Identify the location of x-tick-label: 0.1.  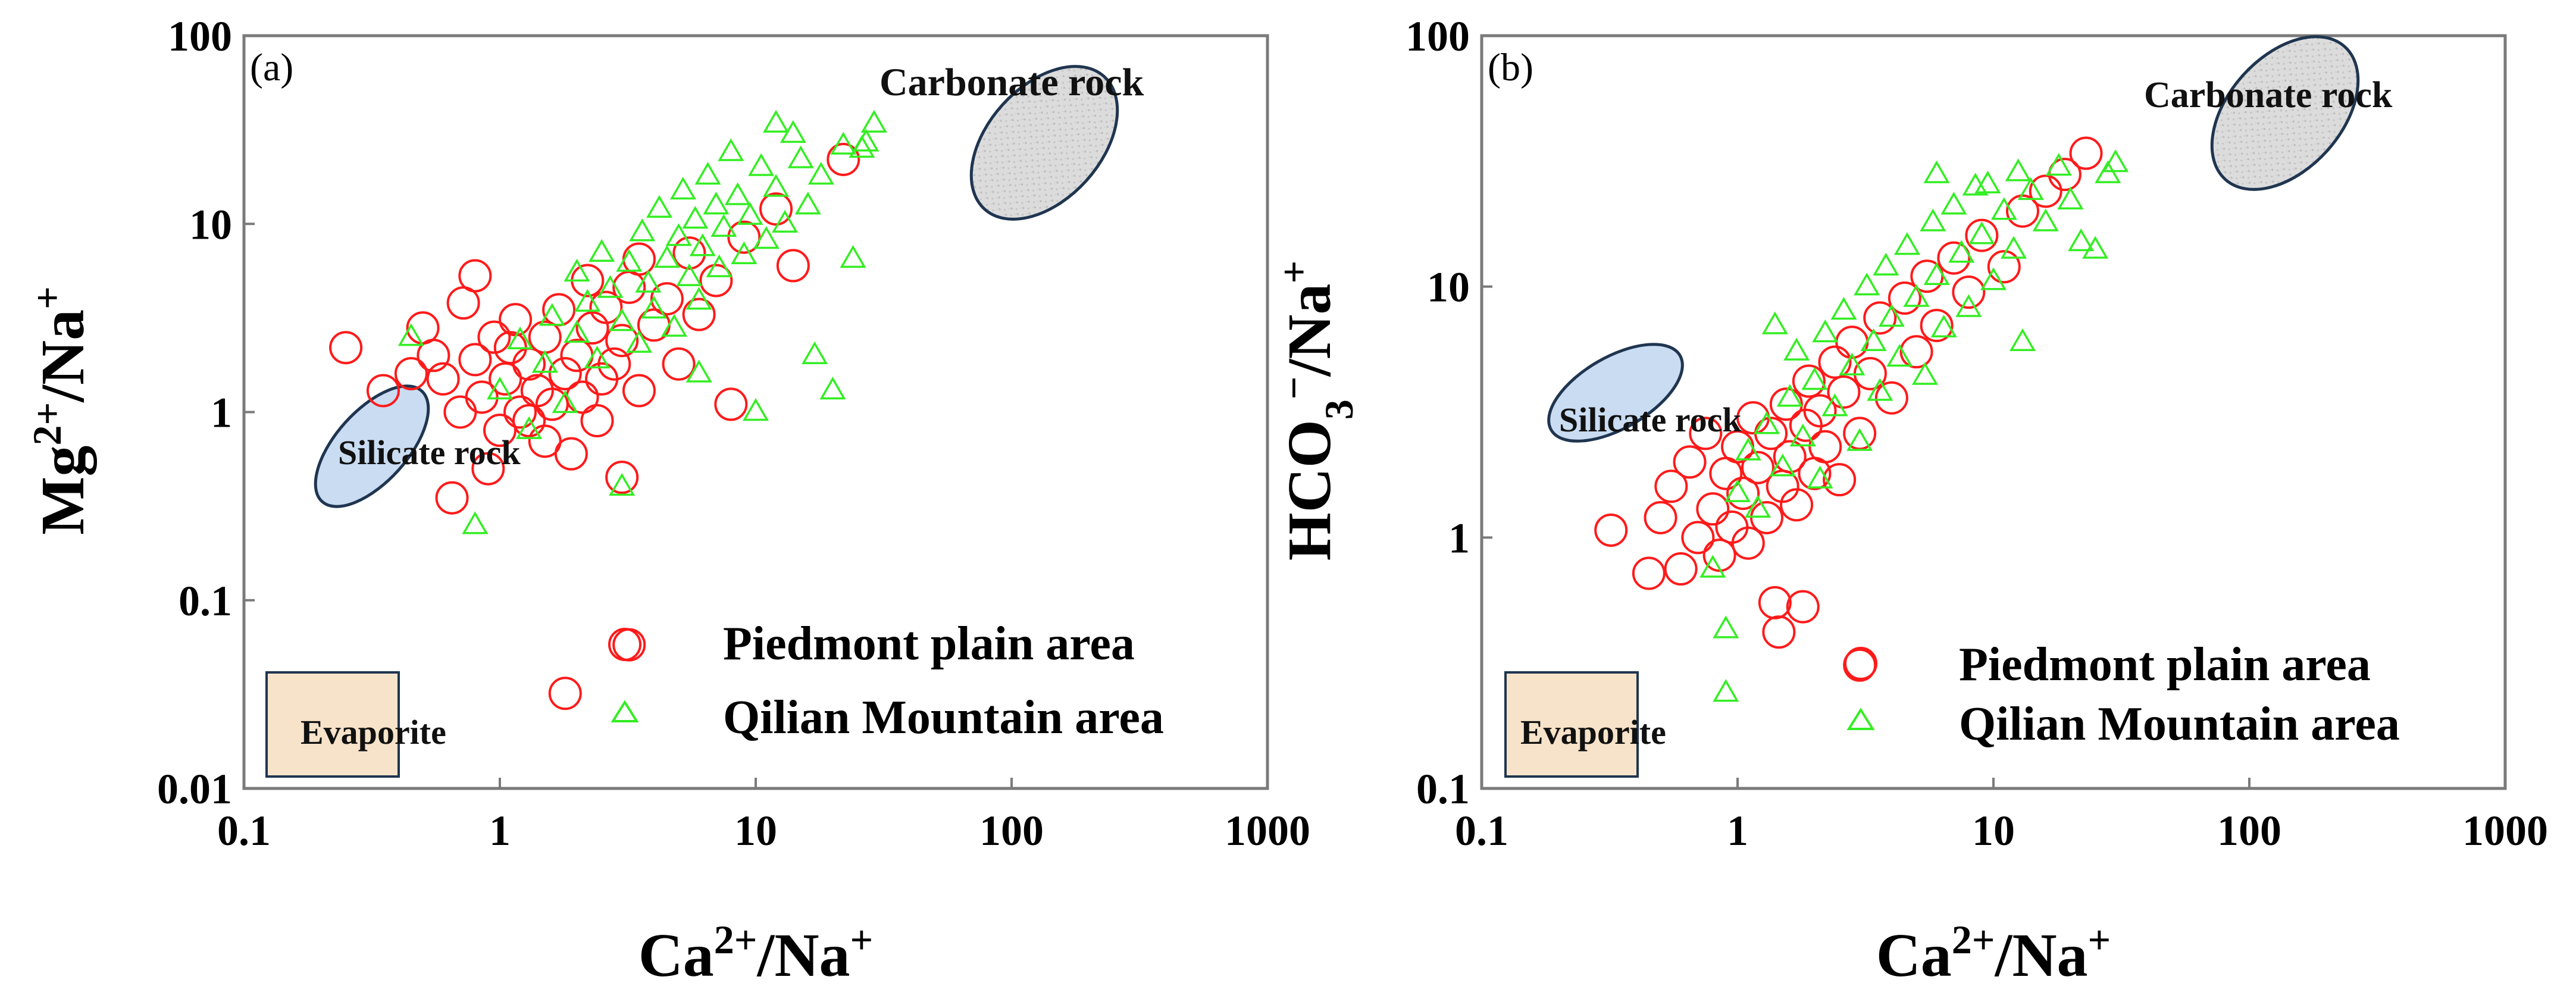
(244, 830).